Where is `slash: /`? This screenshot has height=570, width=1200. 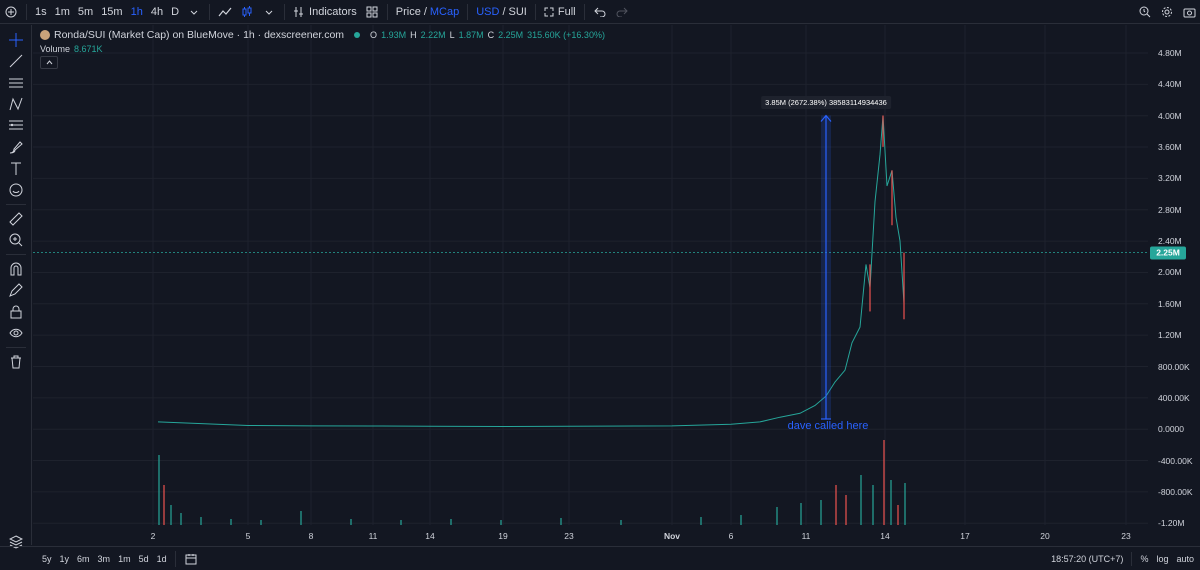 slash: / is located at coordinates (504, 11).